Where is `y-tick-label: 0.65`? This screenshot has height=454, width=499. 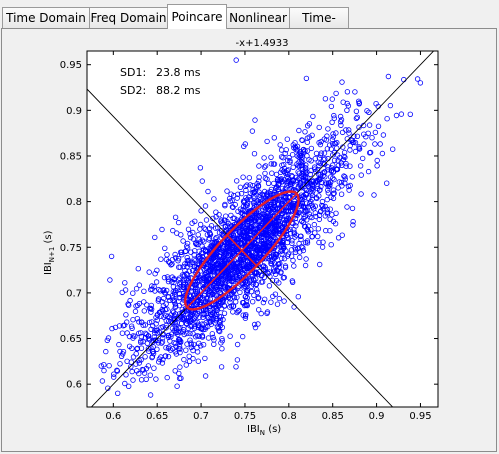 y-tick-label: 0.65 is located at coordinates (71, 339).